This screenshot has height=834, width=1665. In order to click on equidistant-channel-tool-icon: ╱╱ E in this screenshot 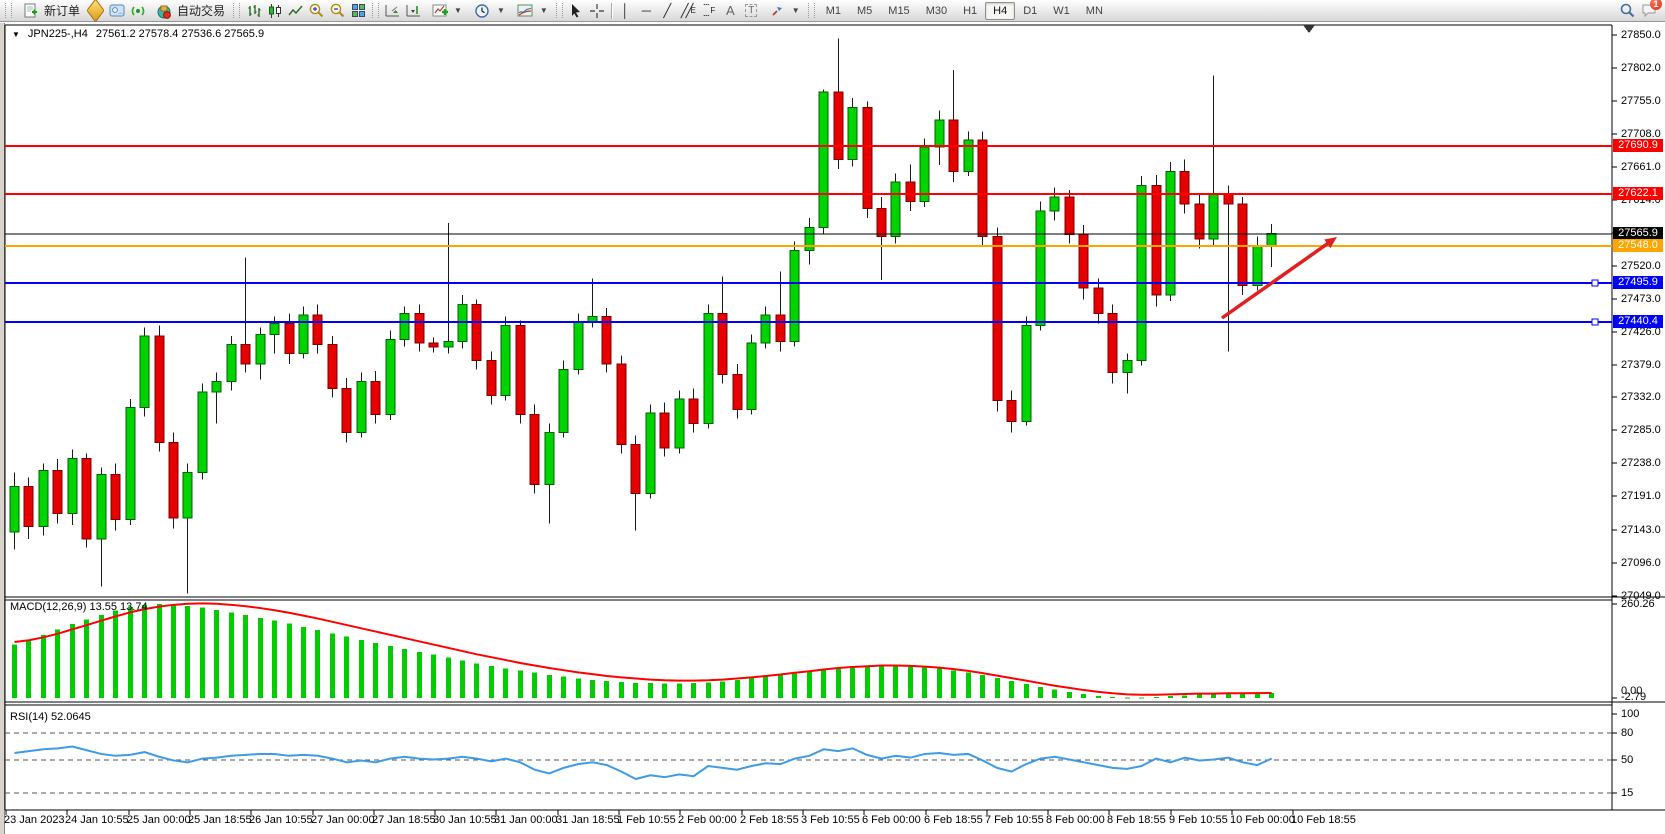, I will do `click(688, 10)`.